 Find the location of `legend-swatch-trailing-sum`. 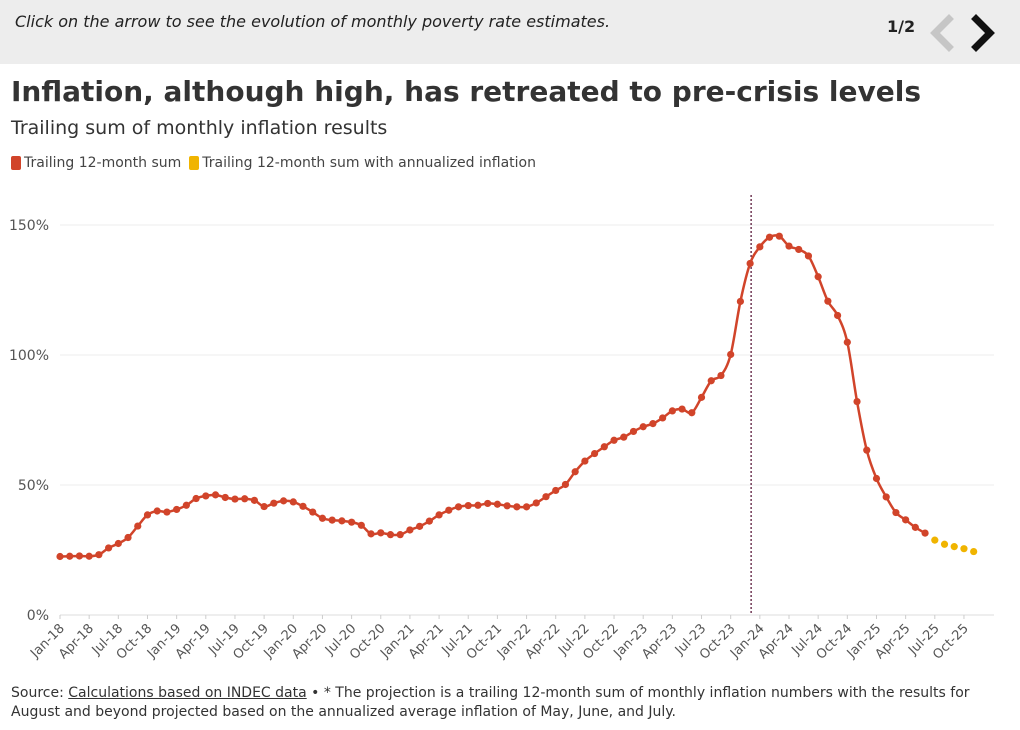

legend-swatch-trailing-sum is located at coordinates (16, 163).